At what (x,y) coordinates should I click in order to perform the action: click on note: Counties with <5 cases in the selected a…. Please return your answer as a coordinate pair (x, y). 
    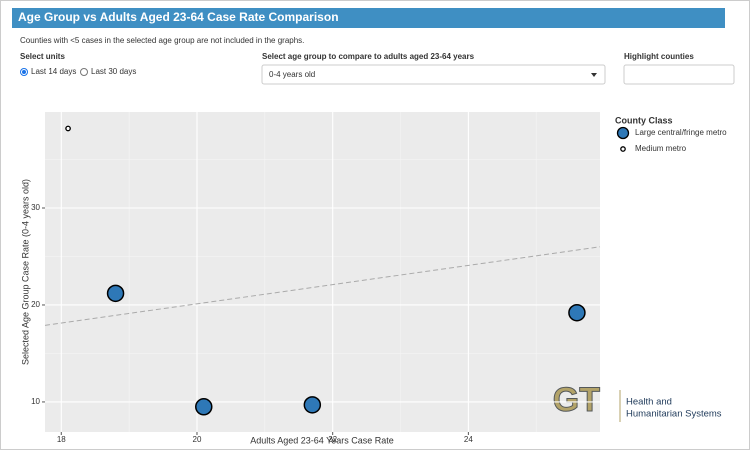
    Looking at the image, I should click on (162, 40).